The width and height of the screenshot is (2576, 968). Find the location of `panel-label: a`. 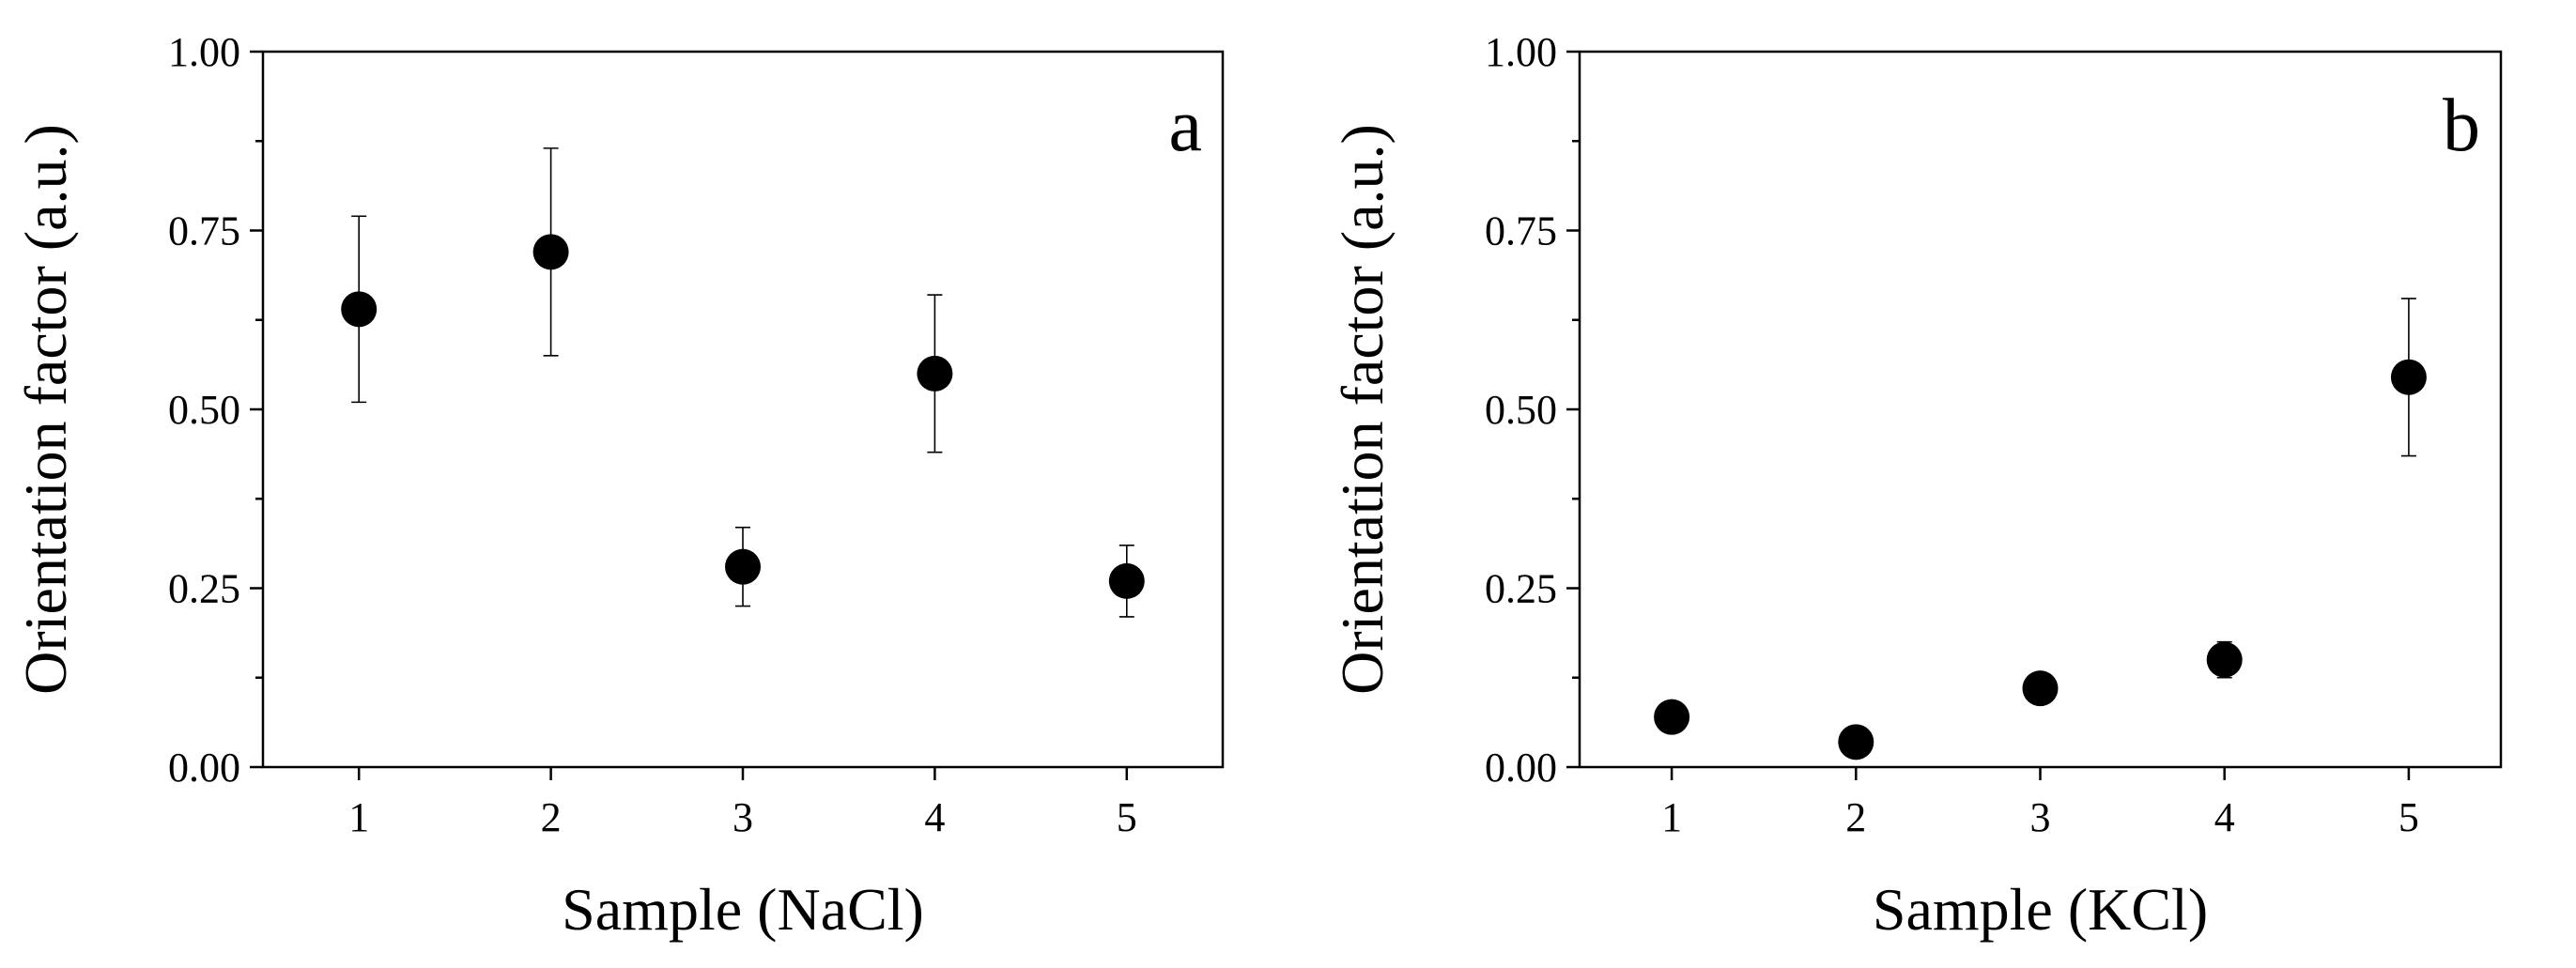

panel-label: a is located at coordinates (1185, 126).